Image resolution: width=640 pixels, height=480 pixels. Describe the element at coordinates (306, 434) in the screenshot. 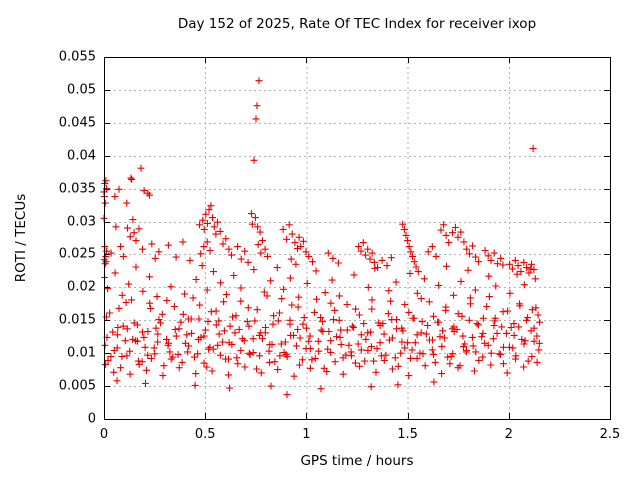

I see `x-tick-label: 1` at that location.